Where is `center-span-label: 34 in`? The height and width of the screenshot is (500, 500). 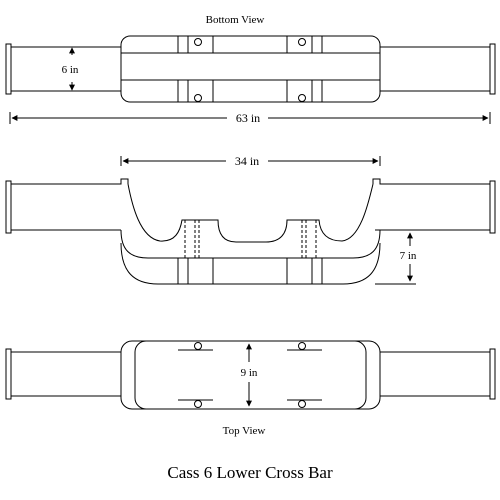 center-span-label: 34 in is located at coordinates (247, 161).